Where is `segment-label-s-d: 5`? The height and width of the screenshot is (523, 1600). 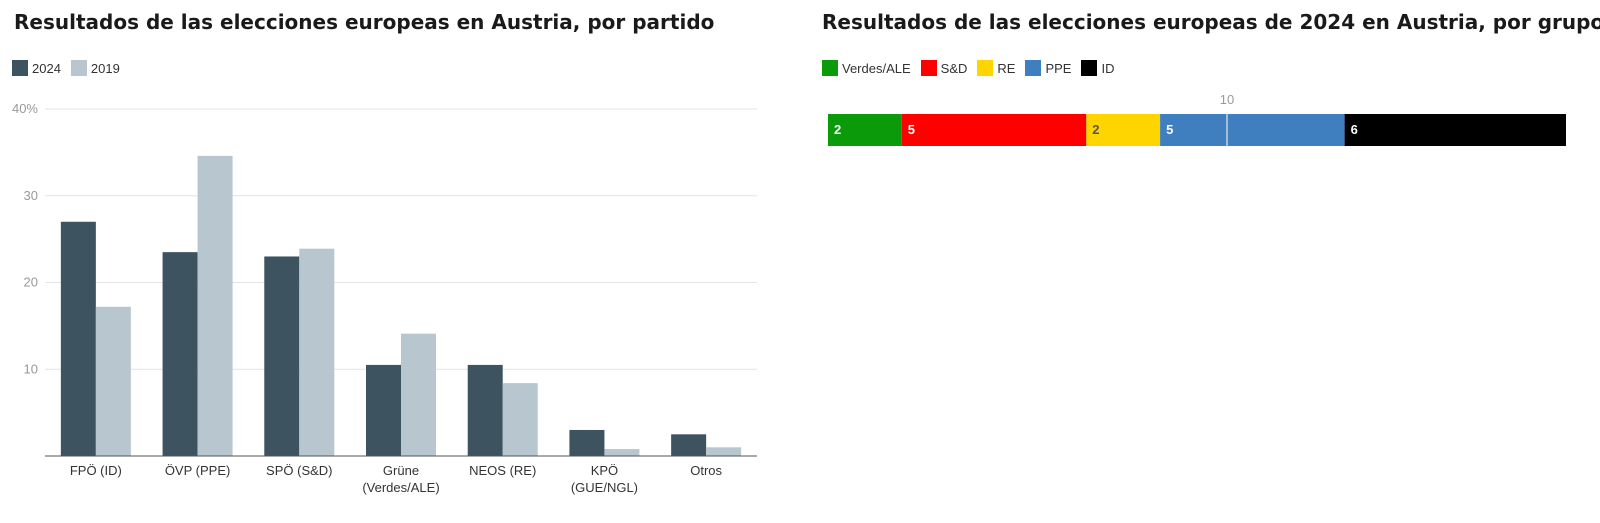
segment-label-s-d: 5 is located at coordinates (911, 129).